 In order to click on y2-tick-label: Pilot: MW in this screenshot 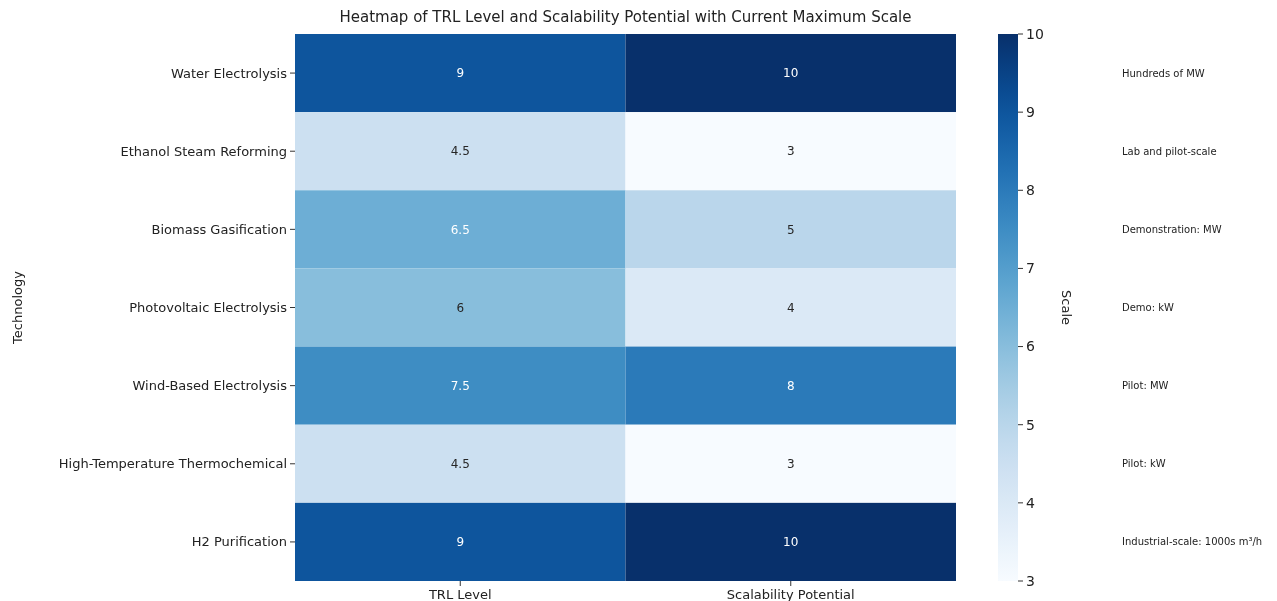, I will do `click(1145, 386)`.